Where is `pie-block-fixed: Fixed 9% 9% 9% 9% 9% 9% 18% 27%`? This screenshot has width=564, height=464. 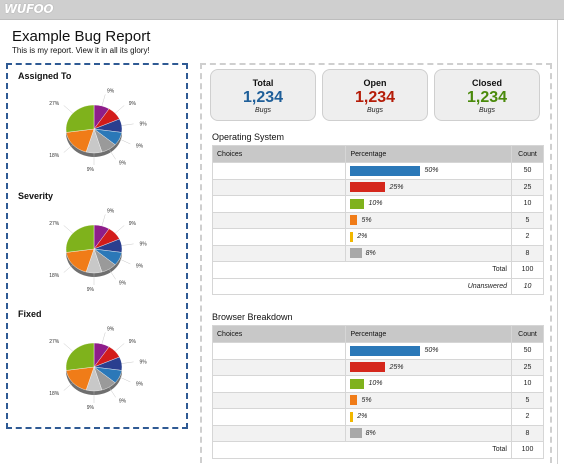
pie-block-fixed: Fixed 9% 9% 9% 9% 9% 9% 18% 27% is located at coordinates (98, 365).